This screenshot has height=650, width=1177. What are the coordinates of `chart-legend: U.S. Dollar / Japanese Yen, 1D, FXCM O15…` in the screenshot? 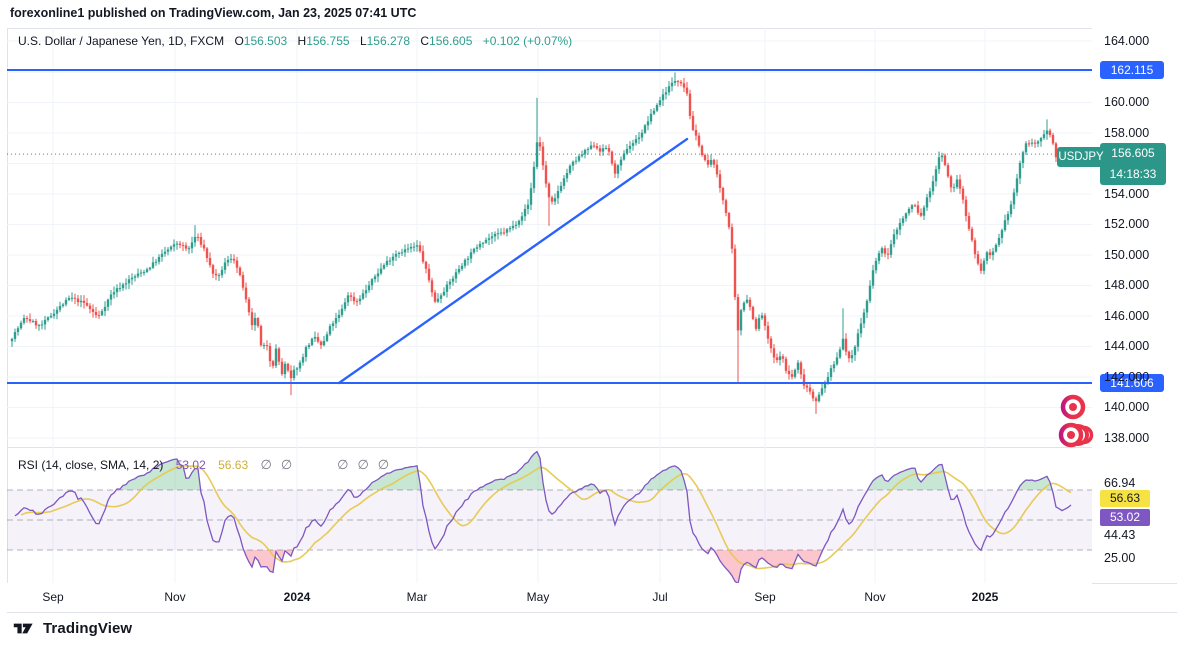 It's located at (295, 41).